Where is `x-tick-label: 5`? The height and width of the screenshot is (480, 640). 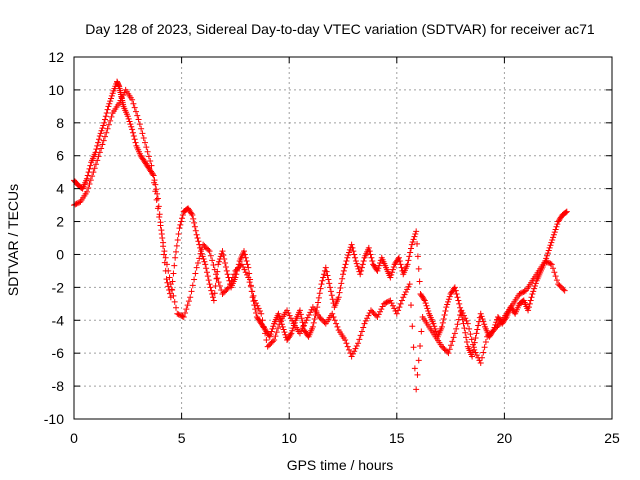
x-tick-label: 5 is located at coordinates (182, 438).